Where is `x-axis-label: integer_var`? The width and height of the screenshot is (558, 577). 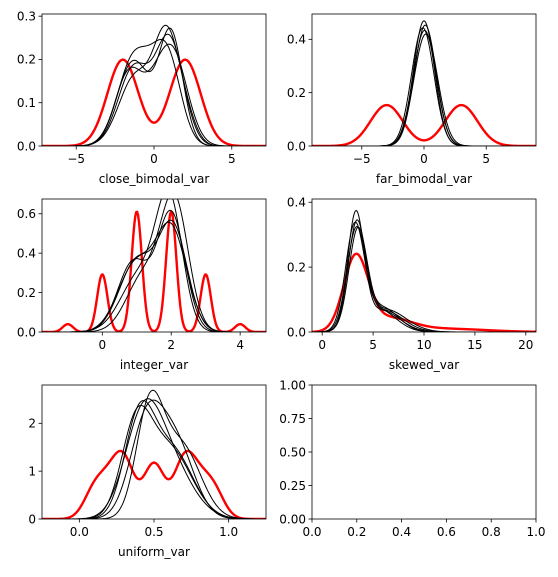 x-axis-label: integer_var is located at coordinates (154, 365).